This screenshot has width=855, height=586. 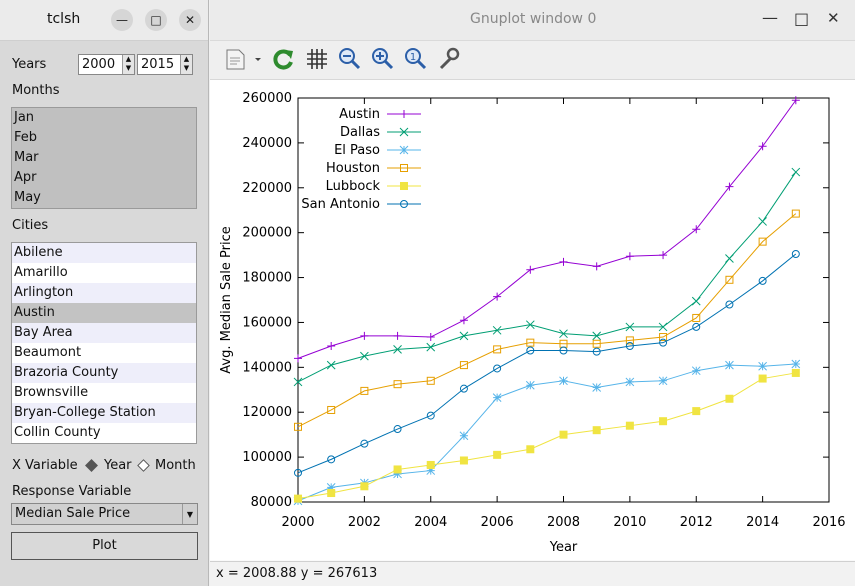 I want to click on window-title: tclsh, so click(x=64, y=19).